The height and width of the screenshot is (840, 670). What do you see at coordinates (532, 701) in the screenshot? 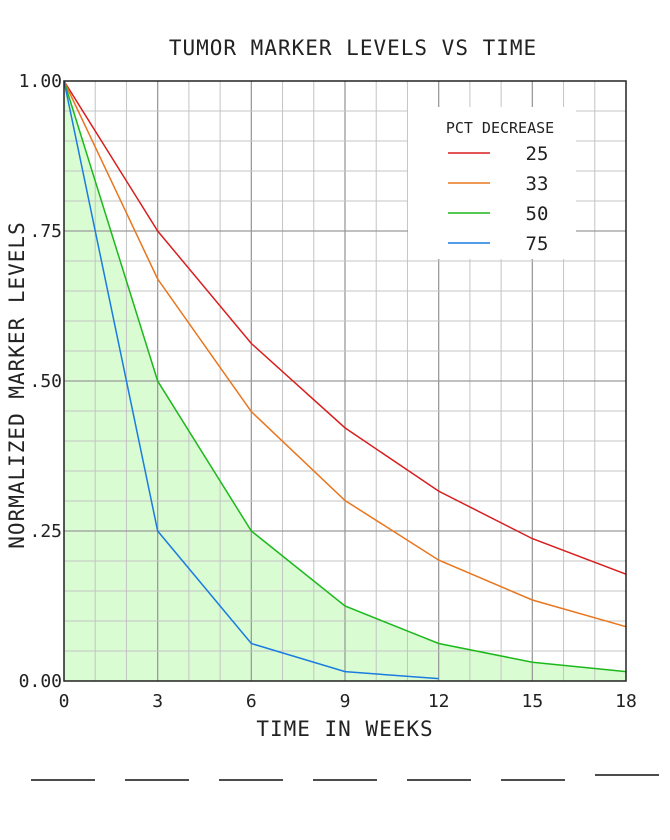
I see `x-tick-label: 15` at bounding box center [532, 701].